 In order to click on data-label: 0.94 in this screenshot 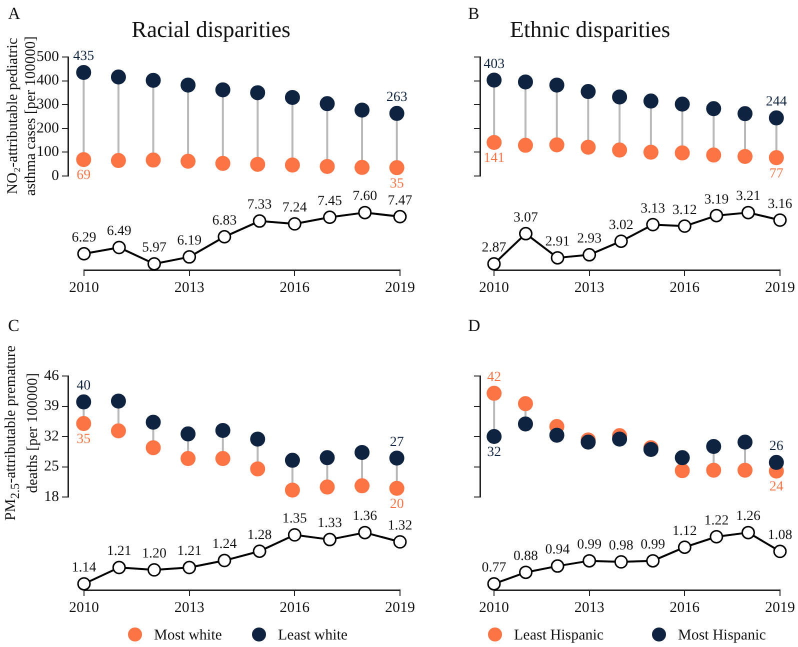, I will do `click(557, 550)`.